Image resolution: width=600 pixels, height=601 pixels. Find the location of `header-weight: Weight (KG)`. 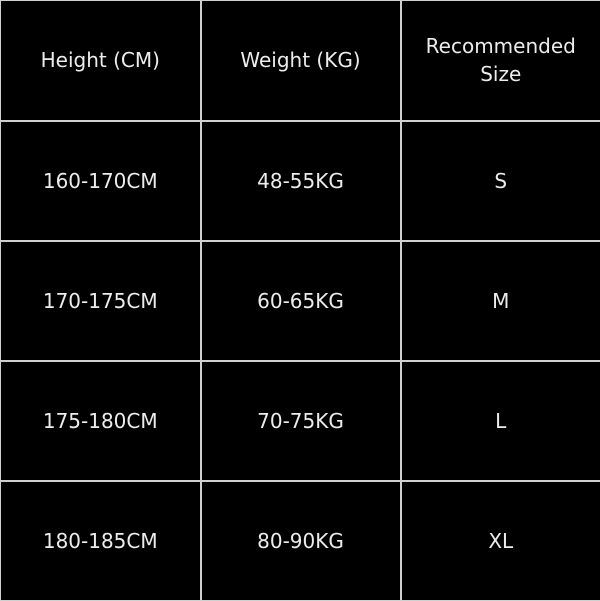

header-weight: Weight (KG) is located at coordinates (301, 61).